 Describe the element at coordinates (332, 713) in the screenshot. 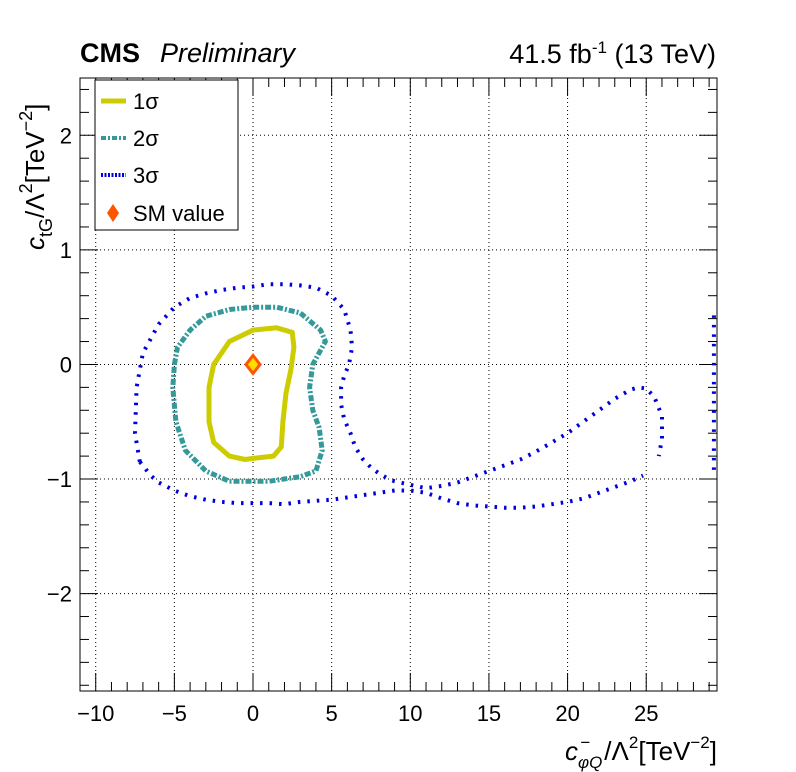

I see `x-tick-label: 5` at that location.